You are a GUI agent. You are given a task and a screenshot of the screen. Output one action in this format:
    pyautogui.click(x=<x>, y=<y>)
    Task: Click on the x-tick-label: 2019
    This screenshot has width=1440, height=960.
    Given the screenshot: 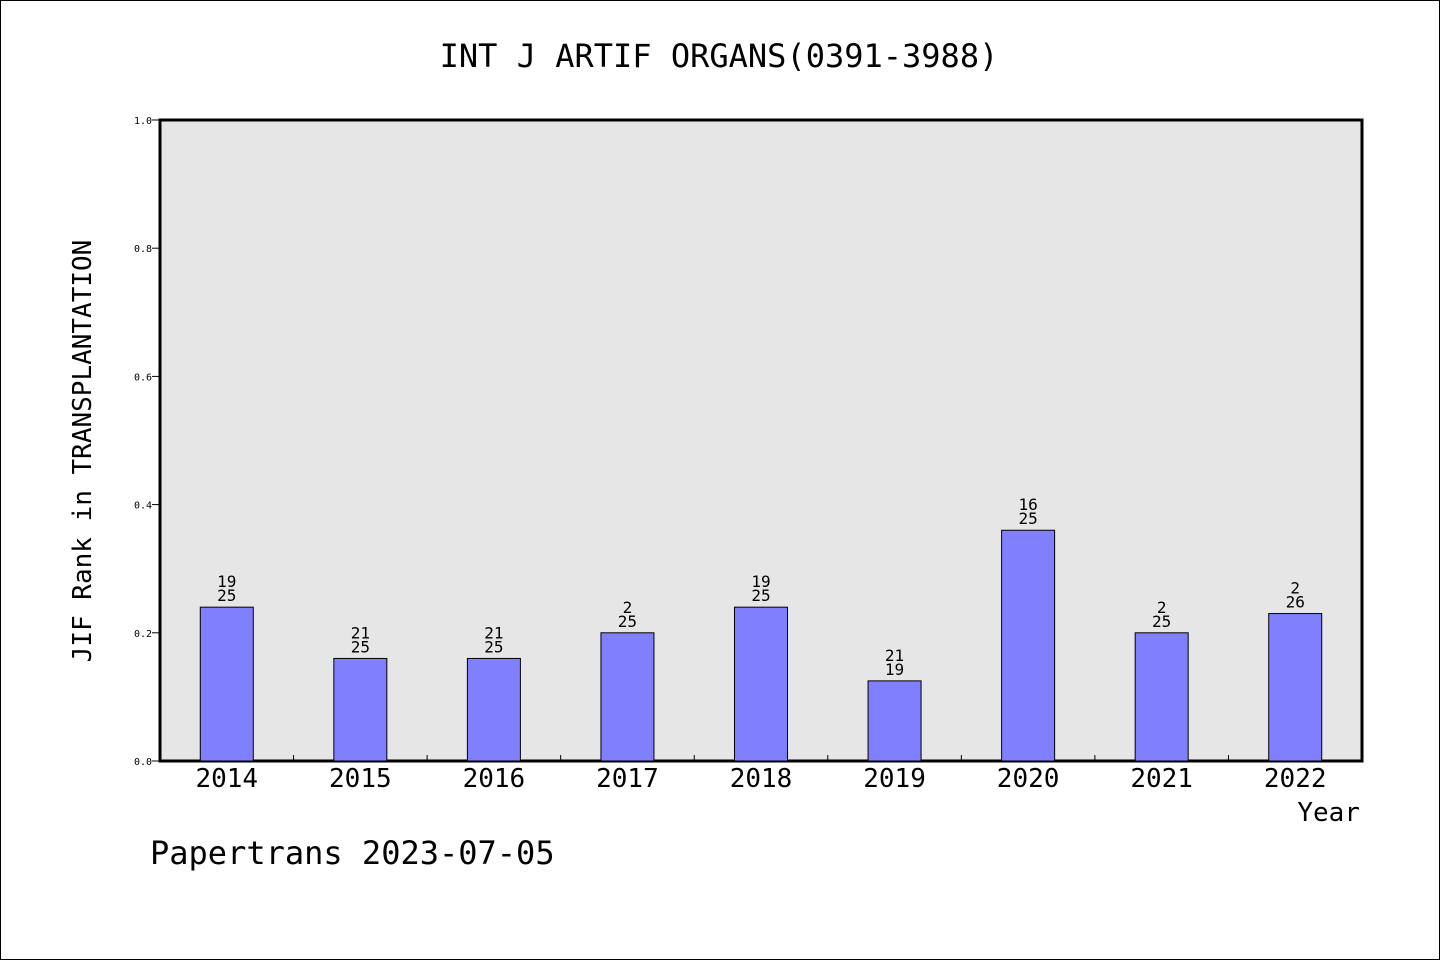 What is the action you would take?
    pyautogui.click(x=894, y=779)
    